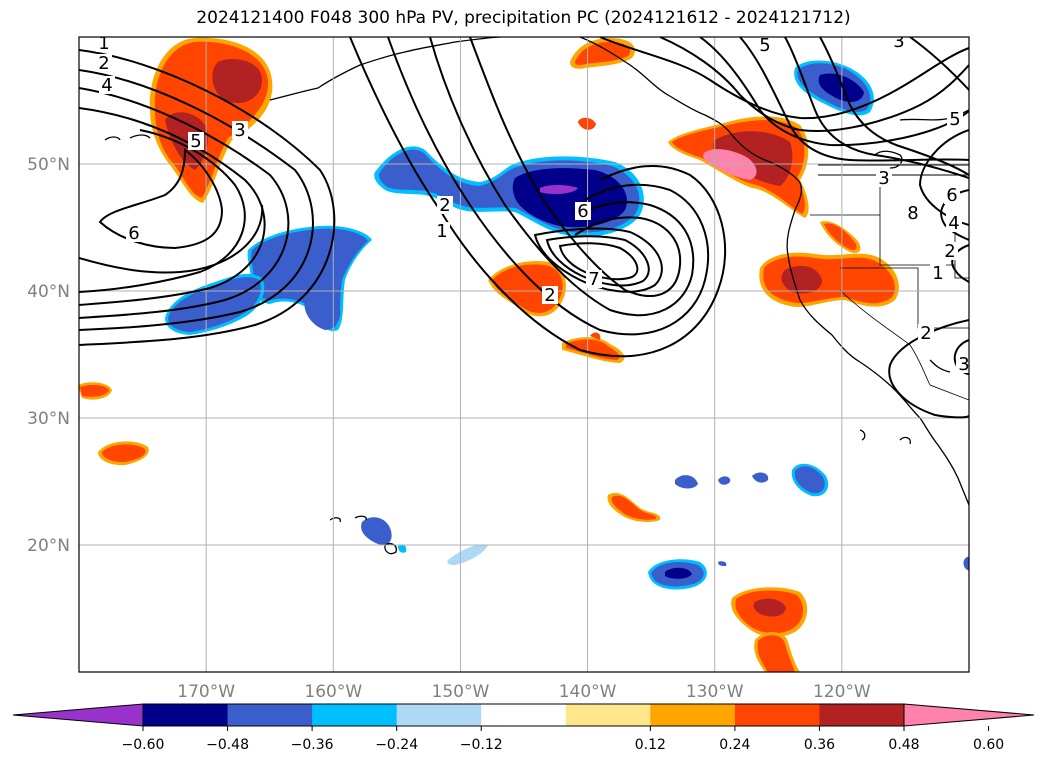 This screenshot has height=765, width=1047. Describe the element at coordinates (48, 419) in the screenshot. I see `lat-label: 30°N` at that location.